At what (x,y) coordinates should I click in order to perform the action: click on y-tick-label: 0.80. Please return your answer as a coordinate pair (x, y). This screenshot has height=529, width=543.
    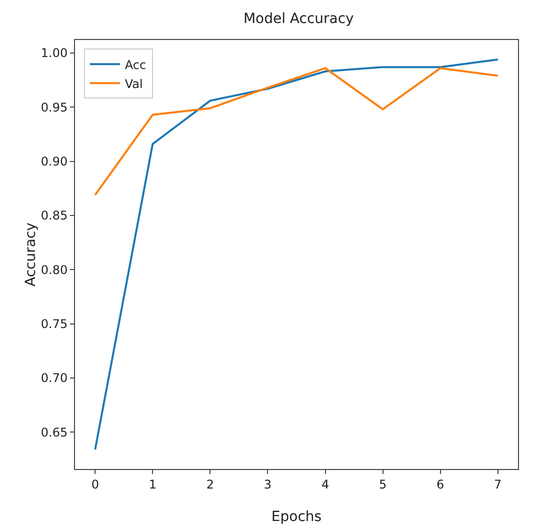
    Looking at the image, I should click on (54, 269).